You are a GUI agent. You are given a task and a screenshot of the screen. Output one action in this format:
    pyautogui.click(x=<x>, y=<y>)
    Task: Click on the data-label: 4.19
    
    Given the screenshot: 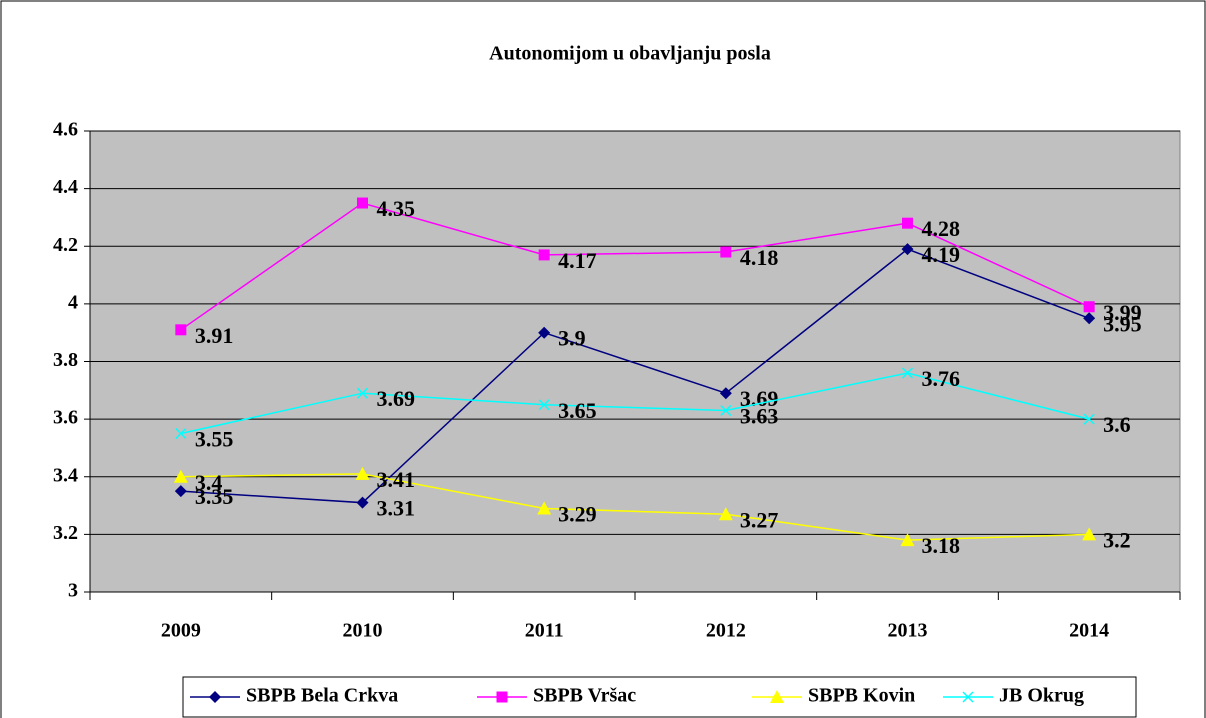 What is the action you would take?
    pyautogui.click(x=941, y=254)
    